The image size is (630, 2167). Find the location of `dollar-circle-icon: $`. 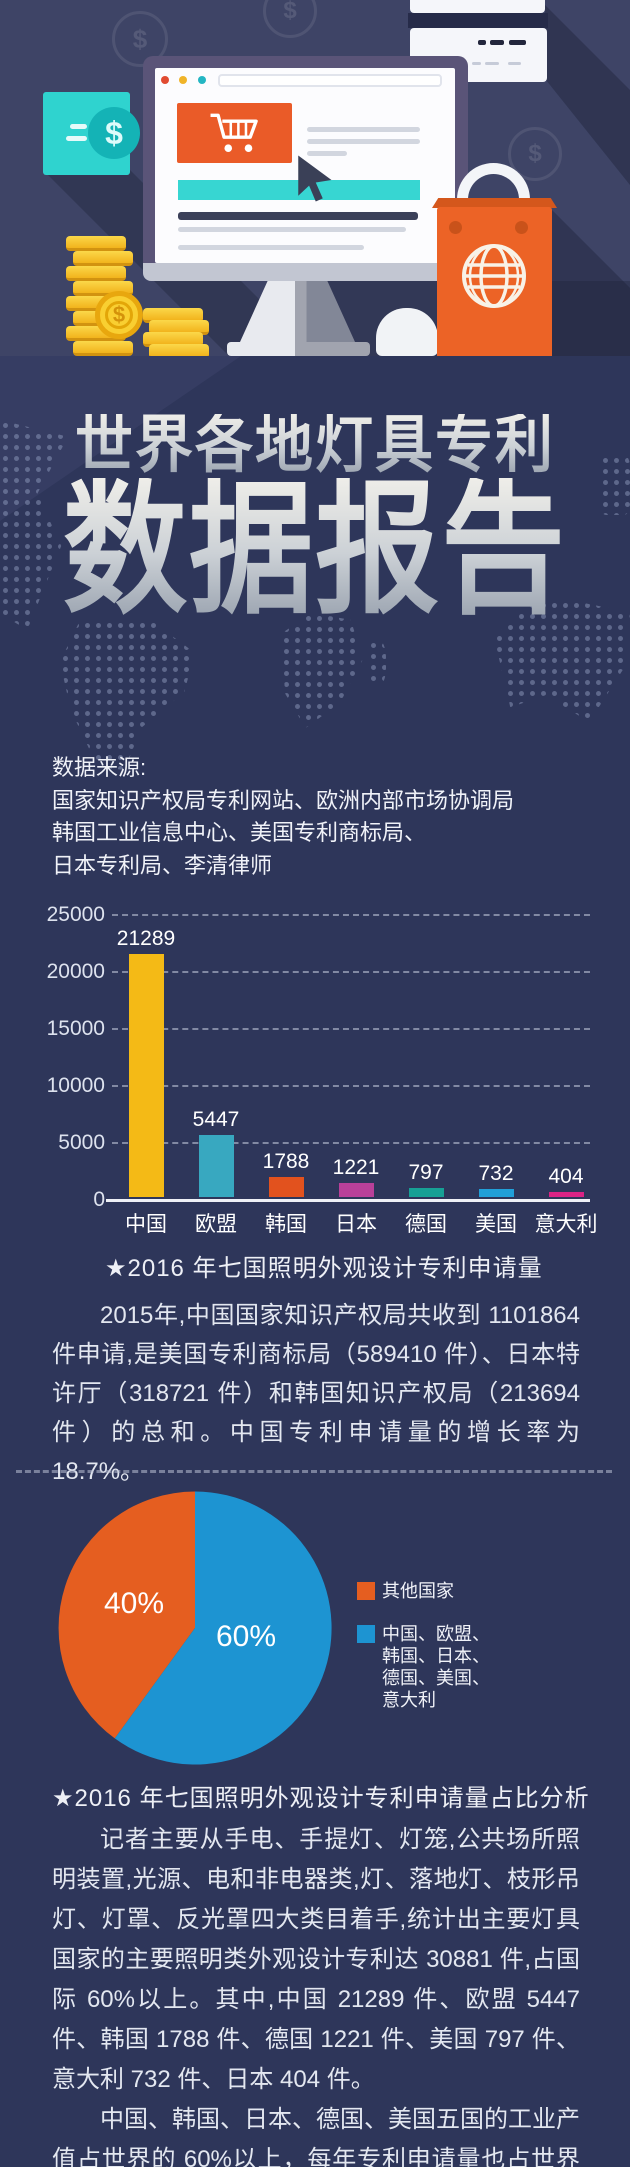

dollar-circle-icon: $ is located at coordinates (114, 133).